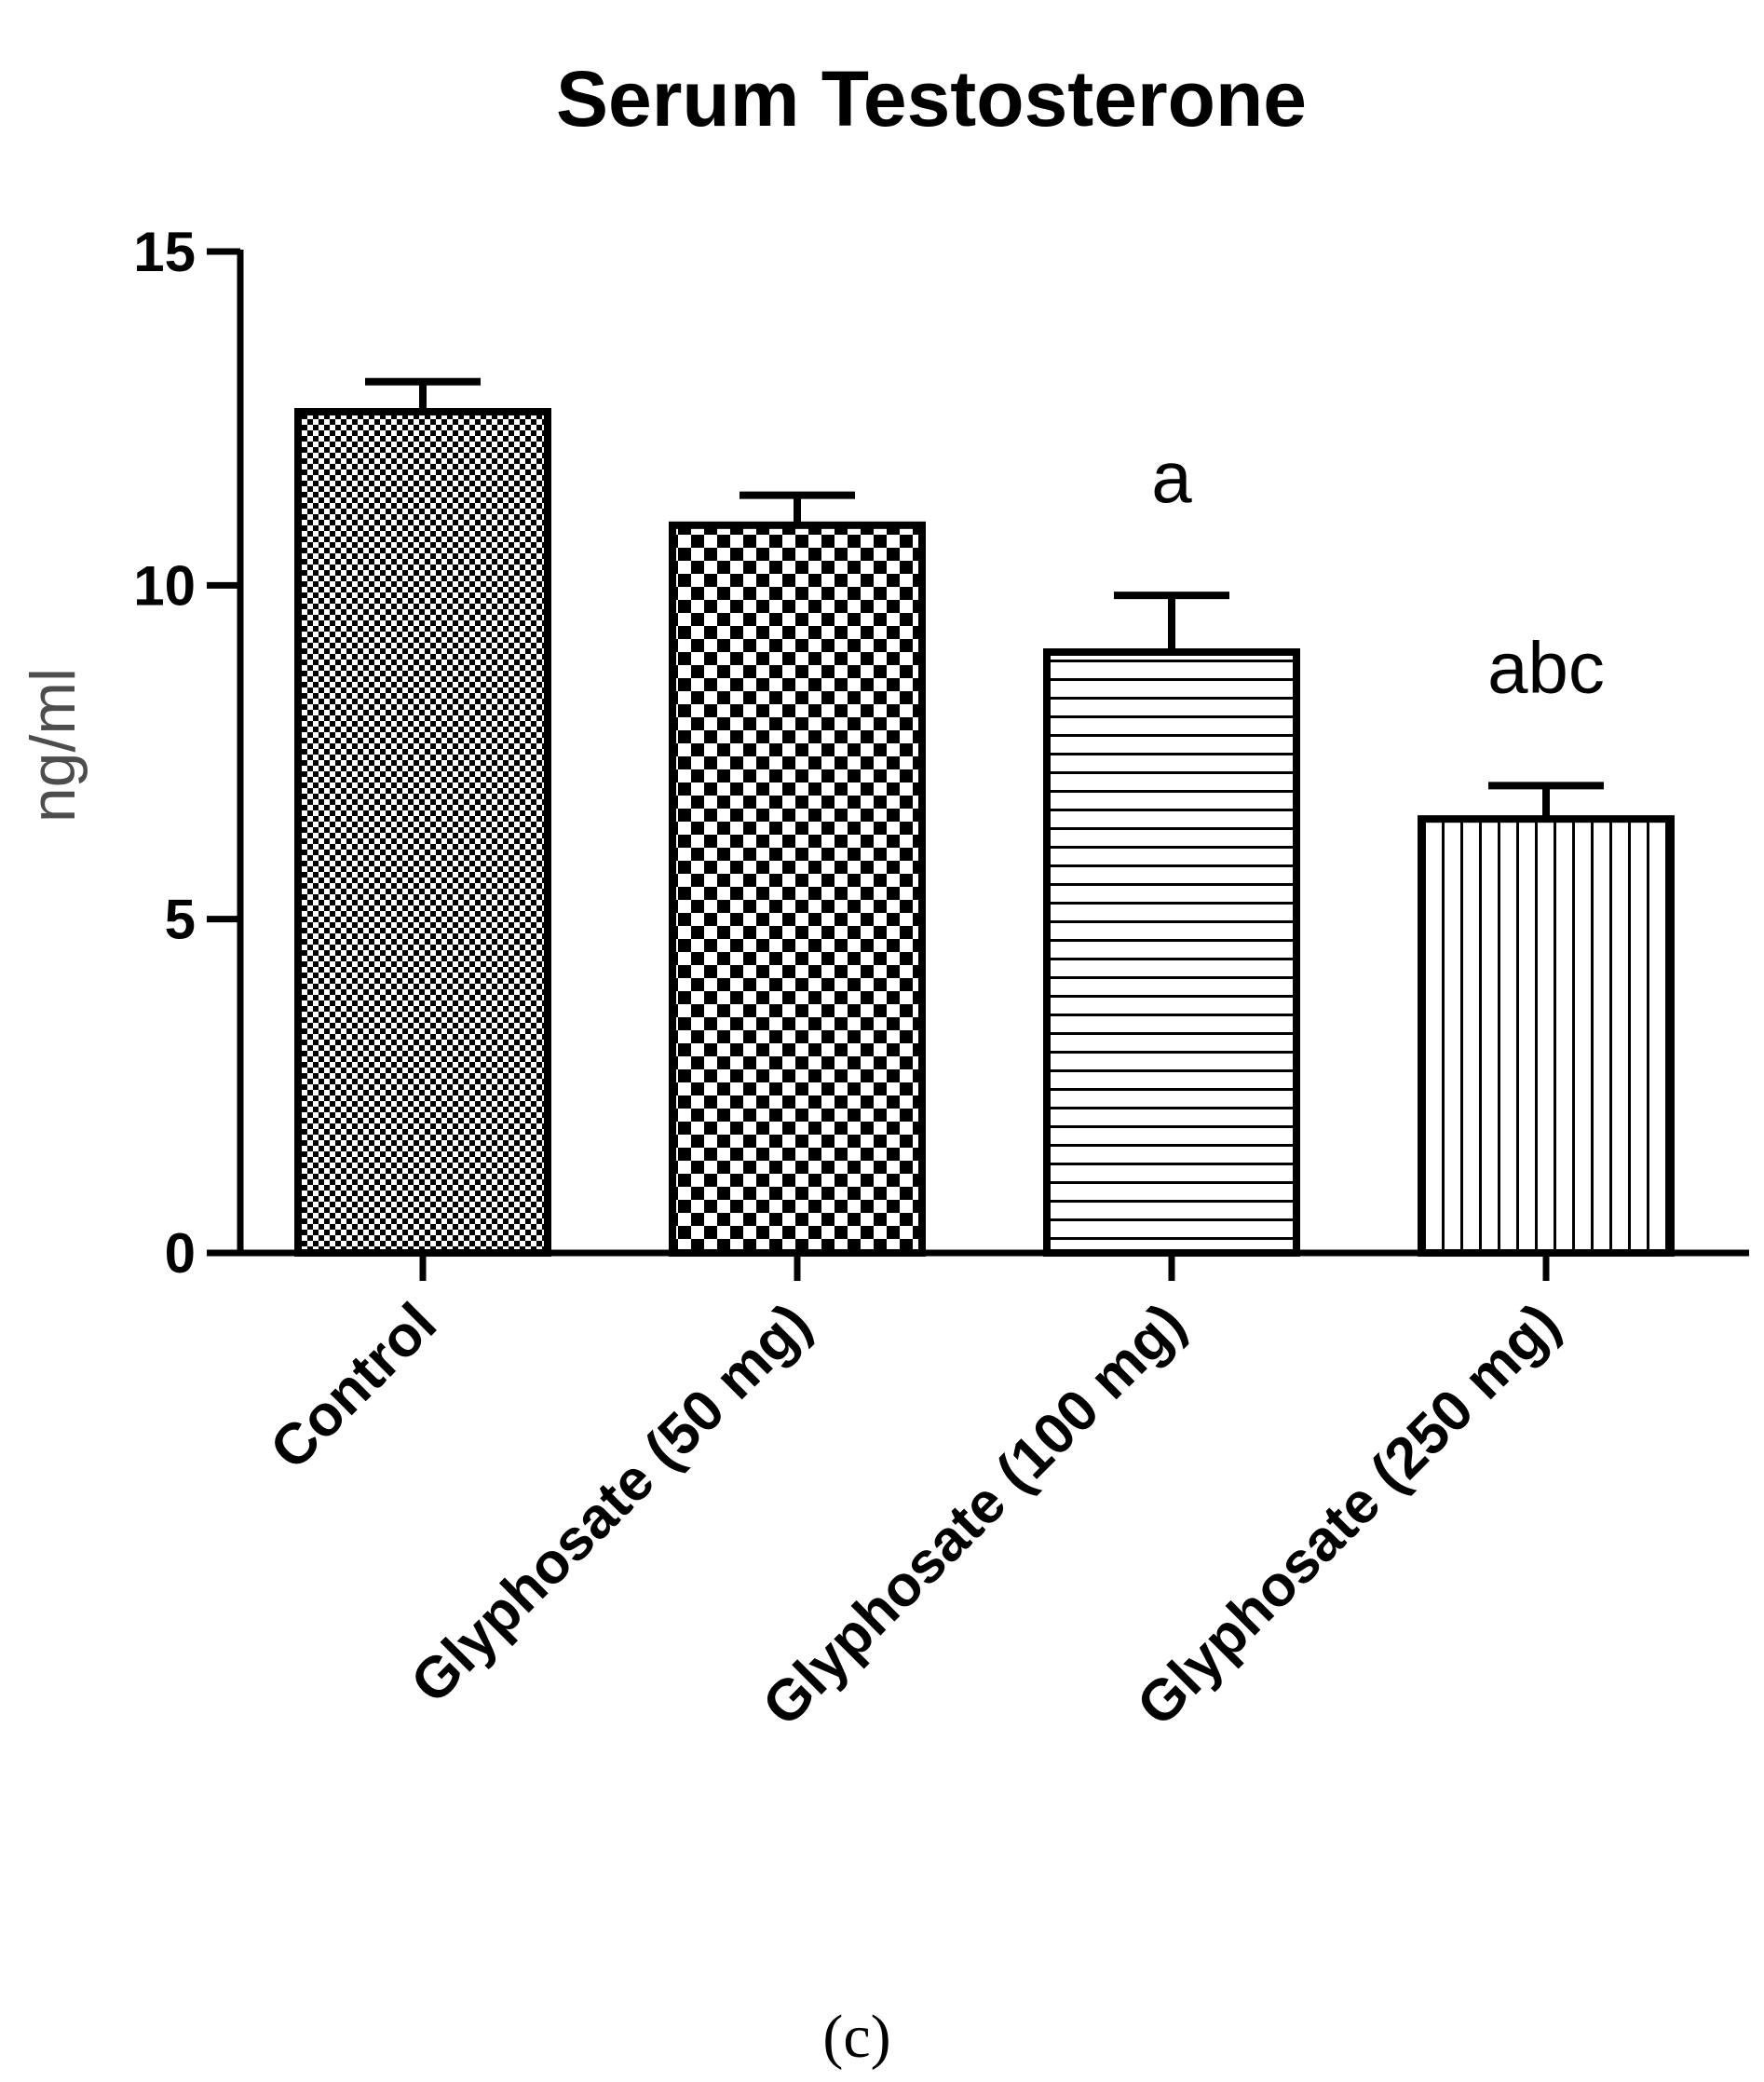 The width and height of the screenshot is (1764, 2082). Describe the element at coordinates (611, 1504) in the screenshot. I see `x-tick-label: Glyphosate (50 mg)` at that location.